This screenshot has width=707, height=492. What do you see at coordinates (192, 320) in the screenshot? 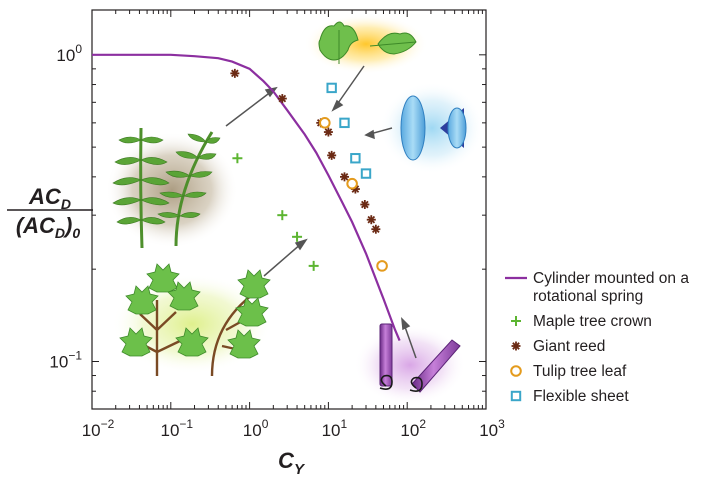
I see `maple-crown-illustration` at bounding box center [192, 320].